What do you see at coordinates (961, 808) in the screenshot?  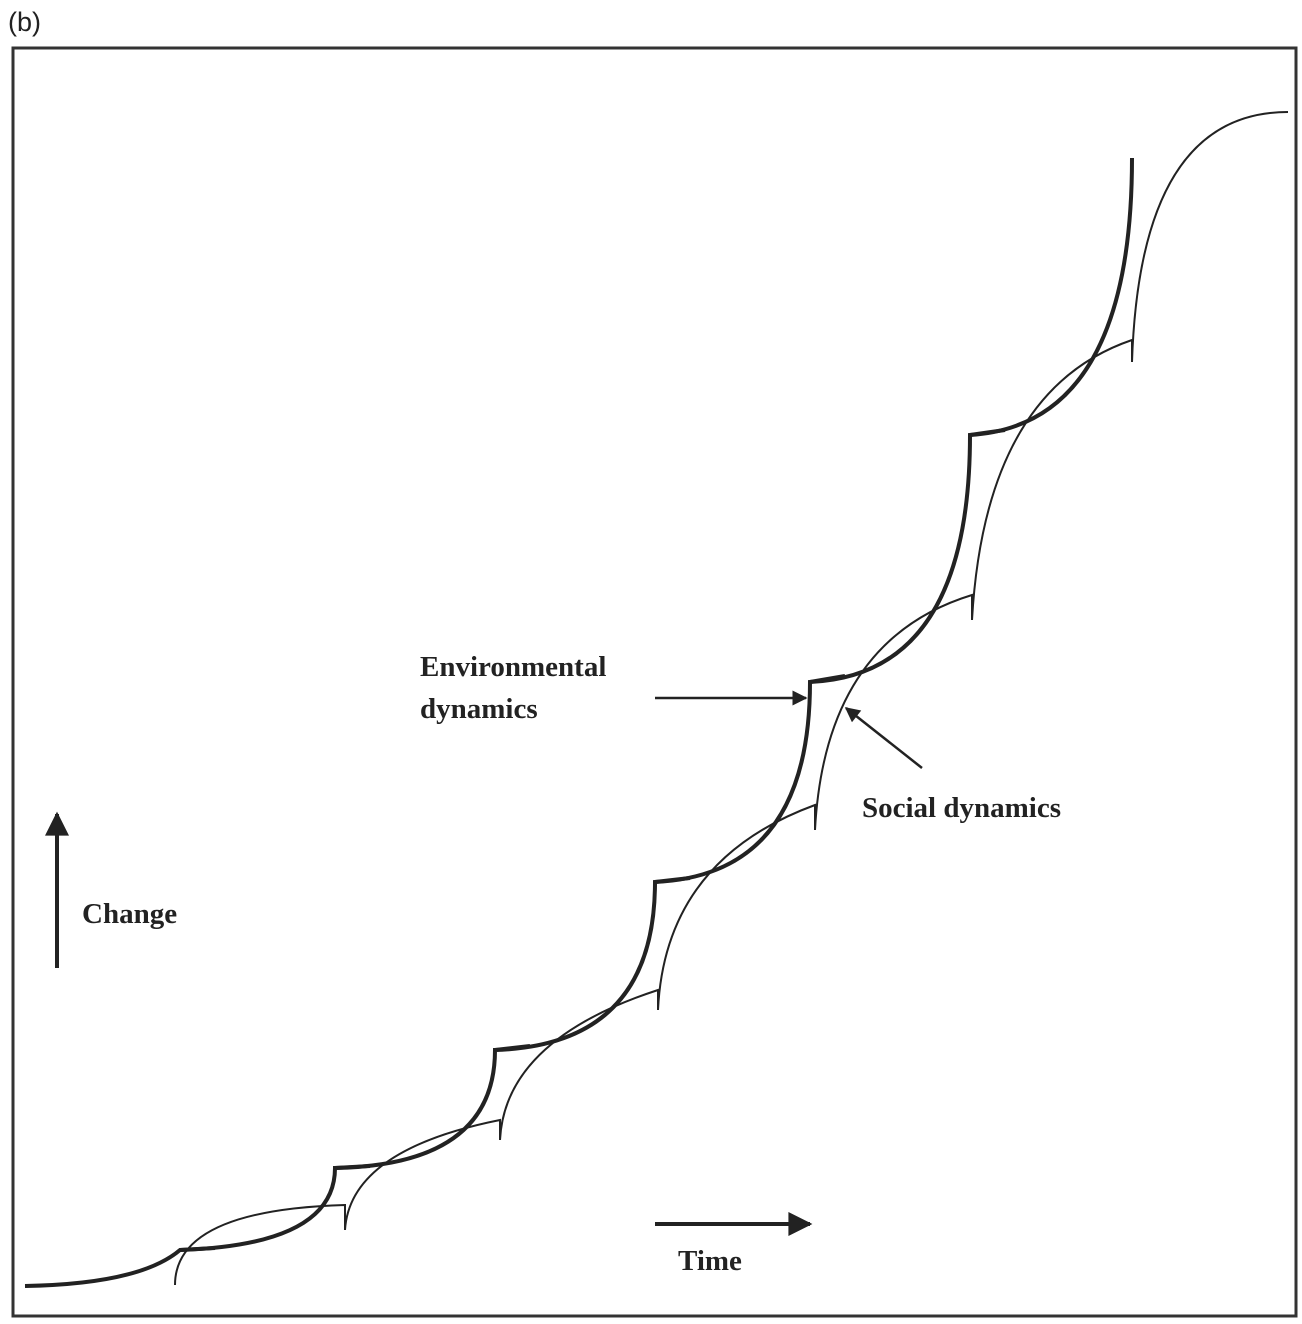 I see `social-label: Social dynamics` at bounding box center [961, 808].